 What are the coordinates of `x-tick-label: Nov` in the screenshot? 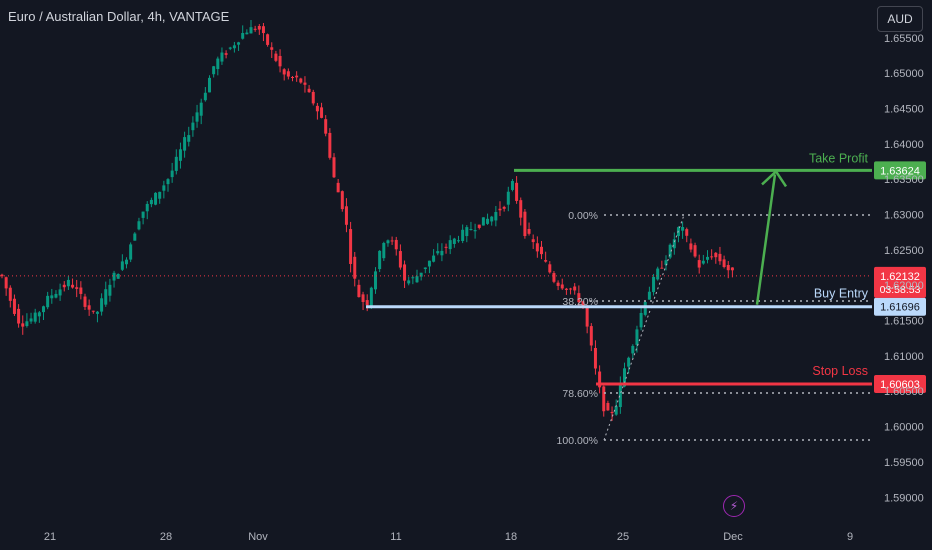 It's located at (258, 537).